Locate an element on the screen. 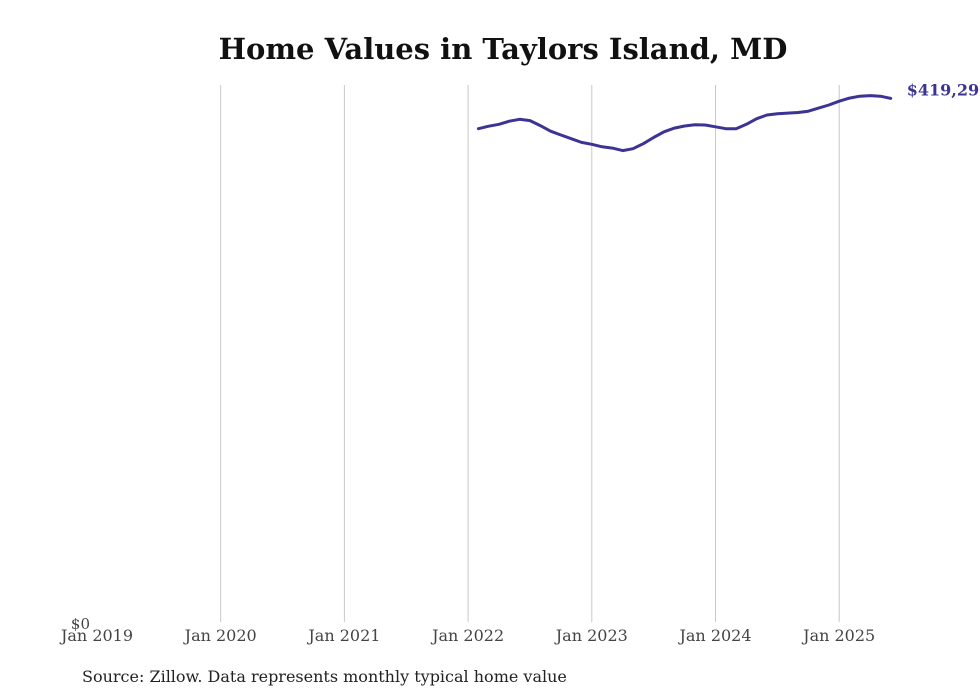  x-tick-label: Jan 2023 is located at coordinates (591, 635).